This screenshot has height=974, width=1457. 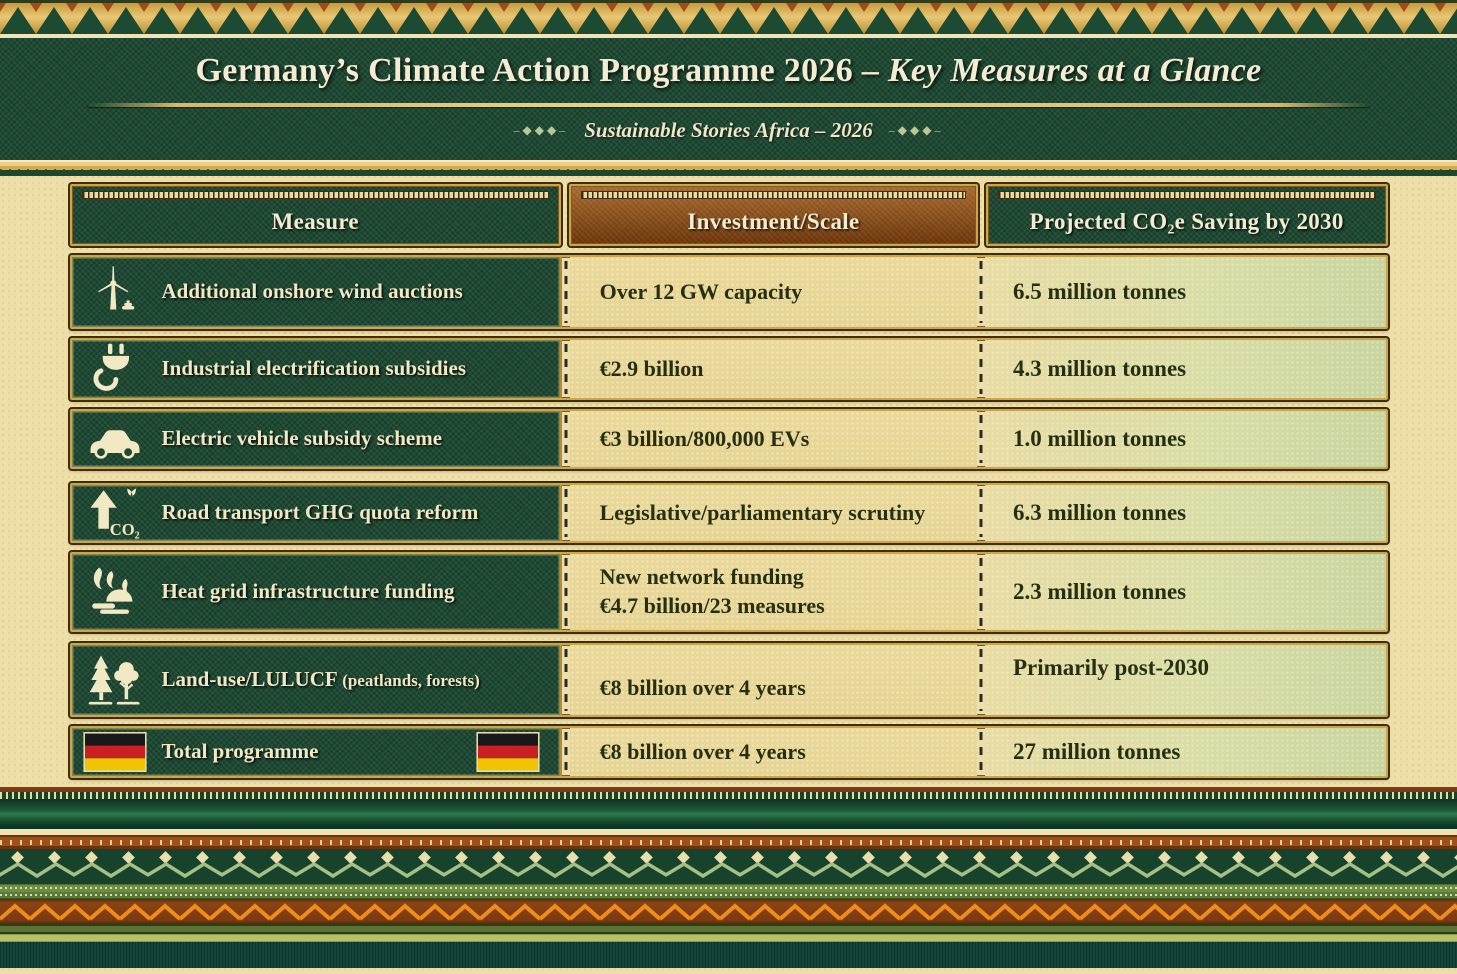 I want to click on yellow-green-stripe, so click(x=728, y=938).